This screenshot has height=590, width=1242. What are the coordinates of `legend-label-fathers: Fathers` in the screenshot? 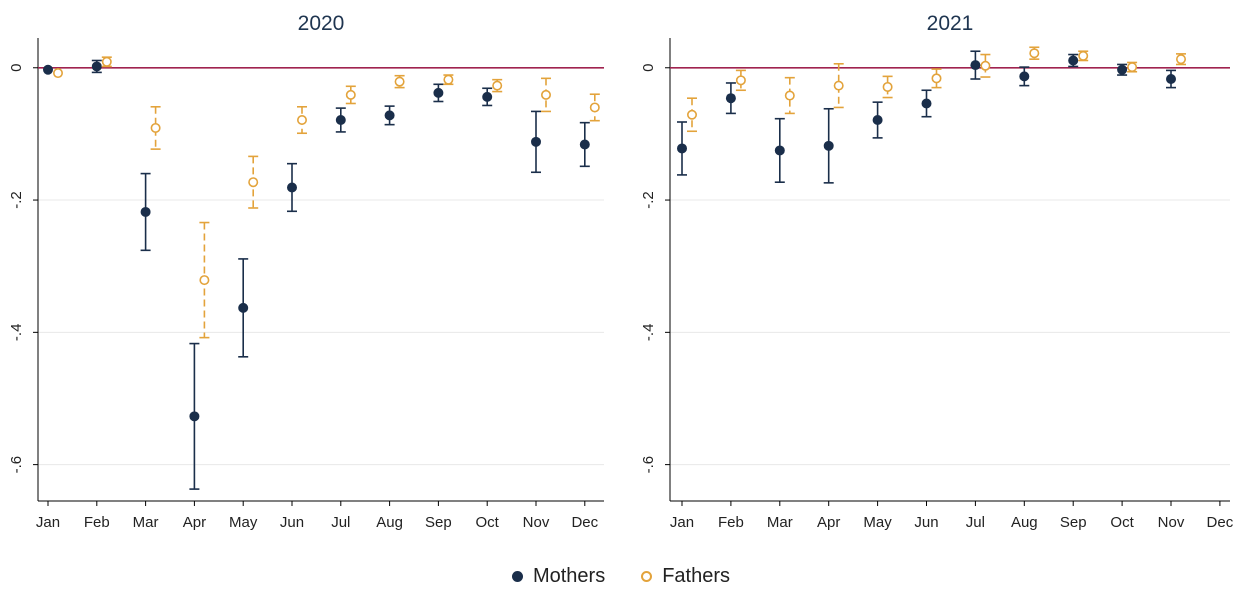 It's located at (696, 576).